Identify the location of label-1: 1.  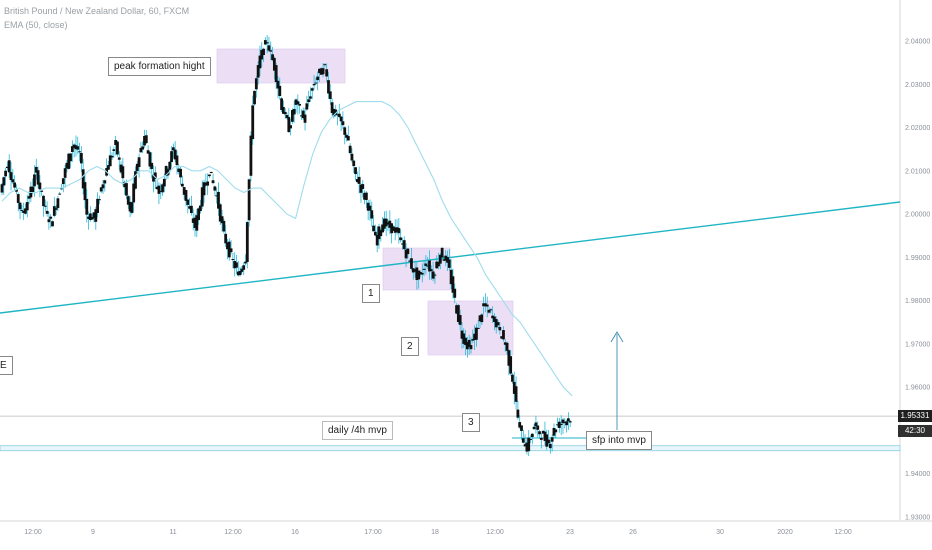
(371, 293).